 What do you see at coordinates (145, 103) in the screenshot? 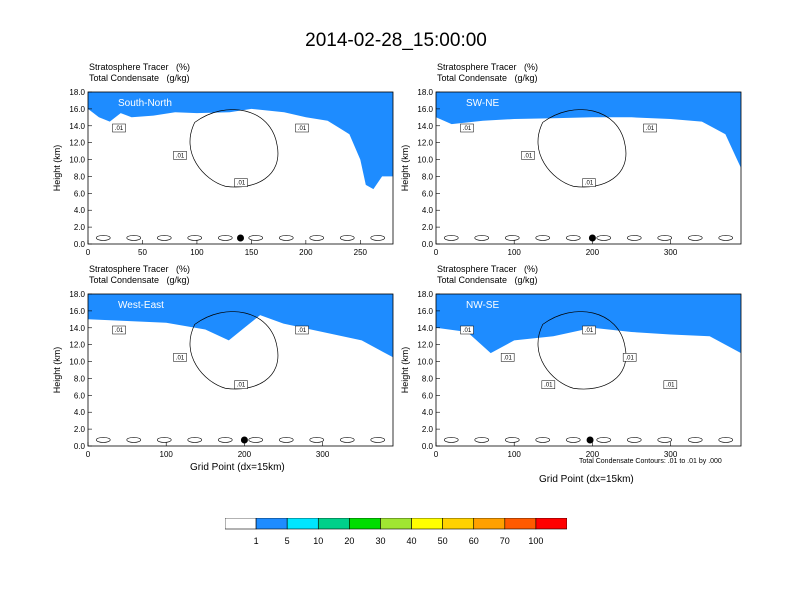
I see `panel-label: South-North` at bounding box center [145, 103].